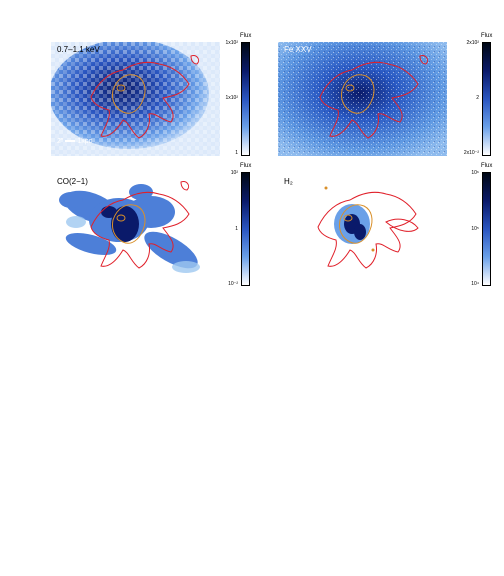 This screenshot has height=576, width=504. I want to click on colorbar-title-4: Flux, so click(487, 166).